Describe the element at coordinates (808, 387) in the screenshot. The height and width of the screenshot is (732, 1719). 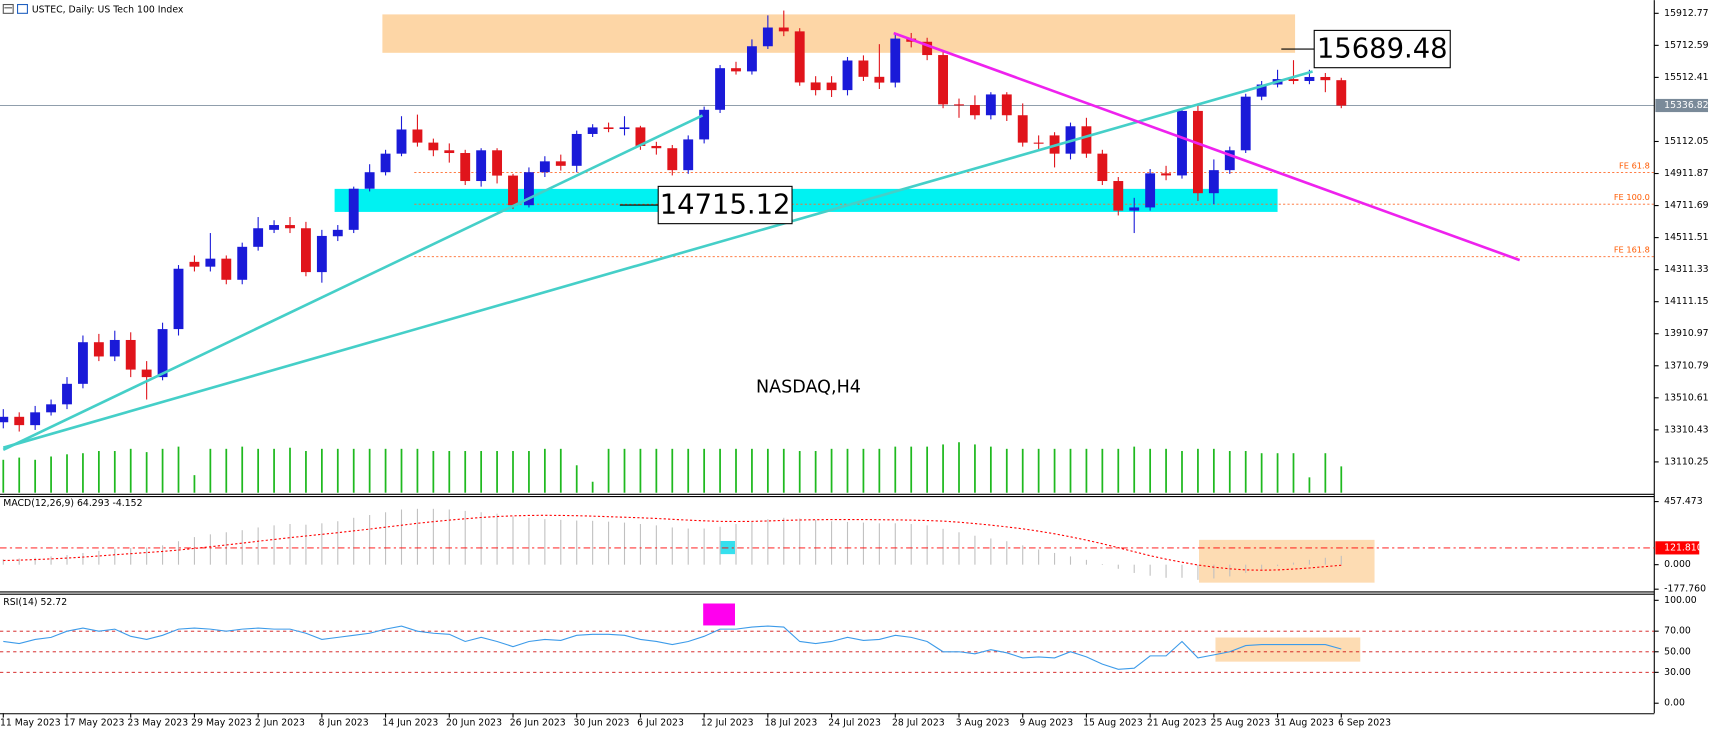
I see `watermark: NASDAQ,H4` at that location.